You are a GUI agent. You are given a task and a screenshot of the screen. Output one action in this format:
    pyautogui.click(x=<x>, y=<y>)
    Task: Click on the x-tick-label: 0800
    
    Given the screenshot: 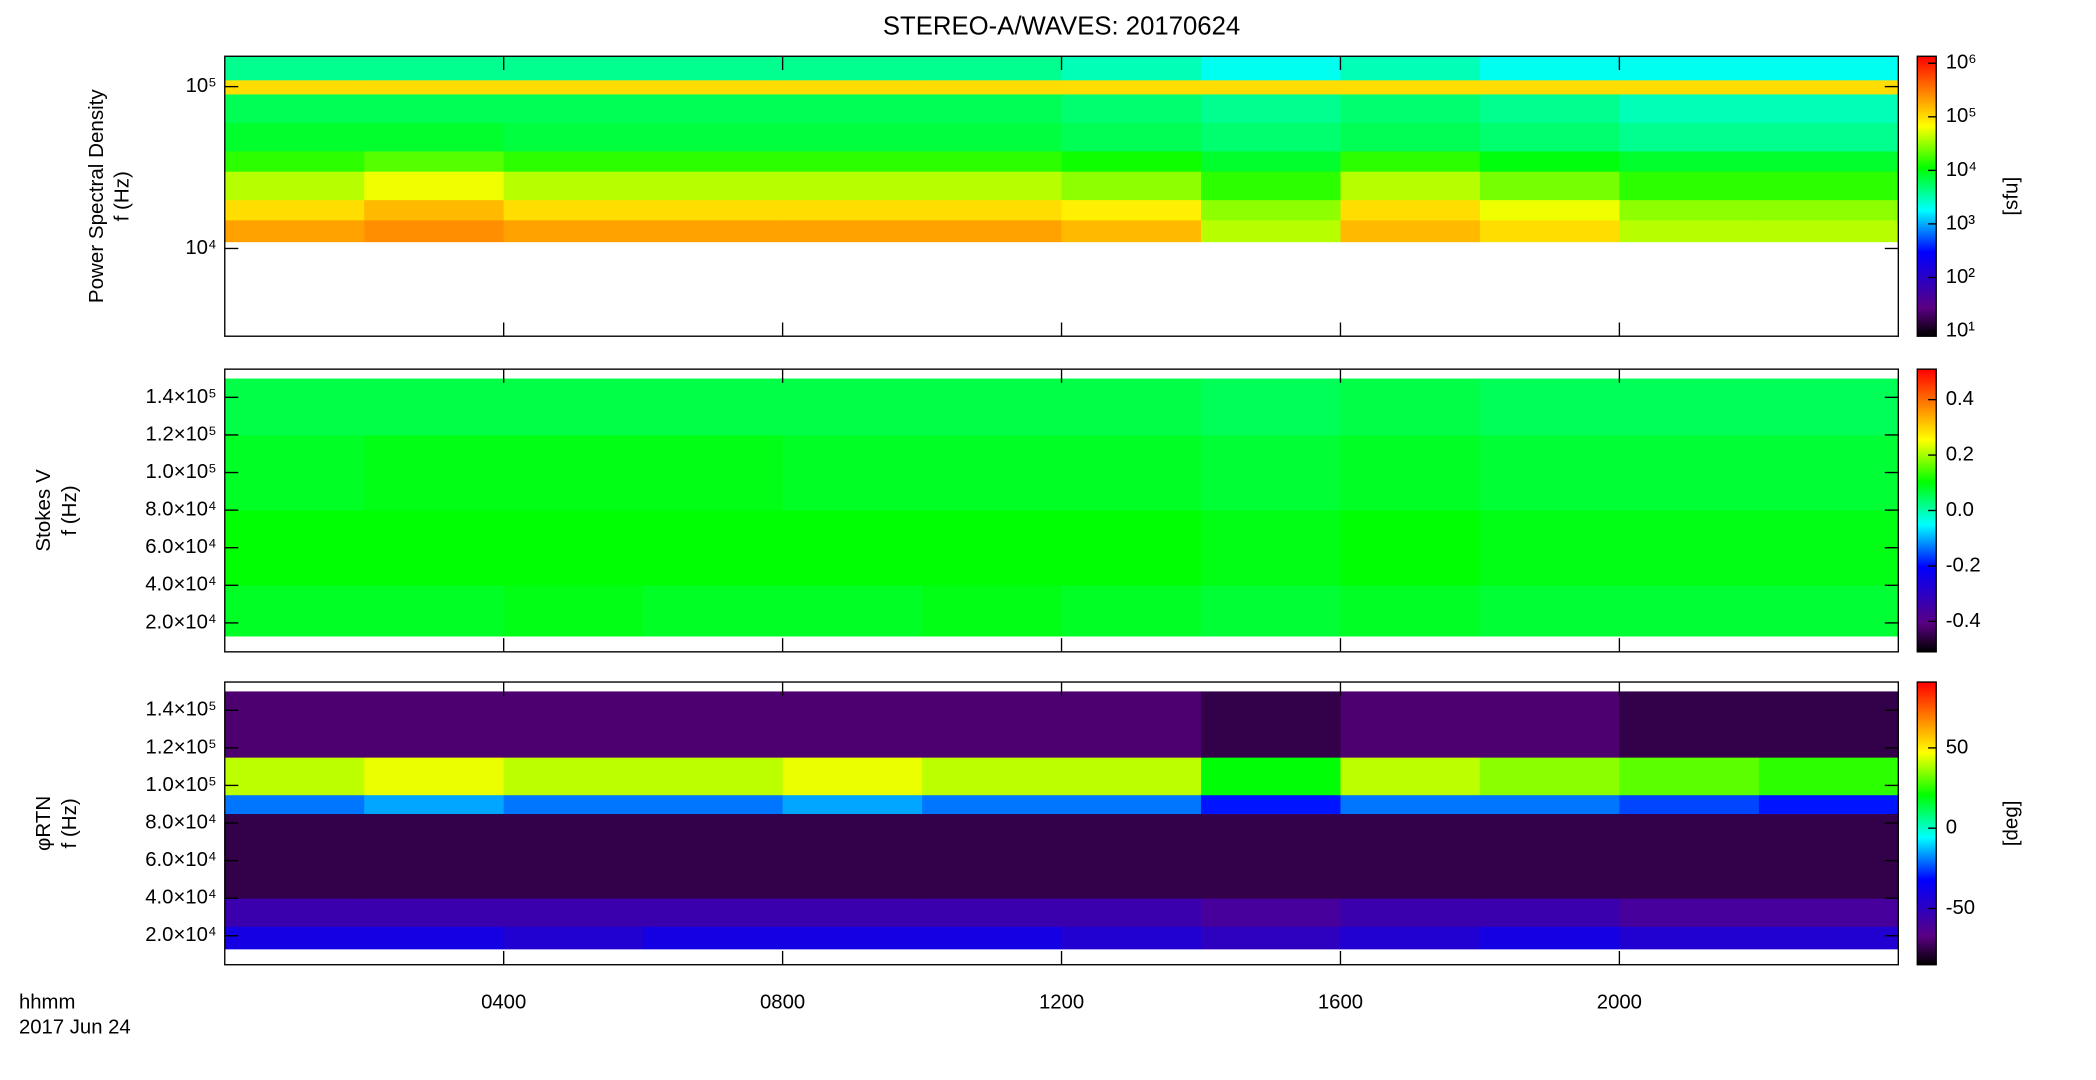 What is the action you would take?
    pyautogui.click(x=782, y=1001)
    